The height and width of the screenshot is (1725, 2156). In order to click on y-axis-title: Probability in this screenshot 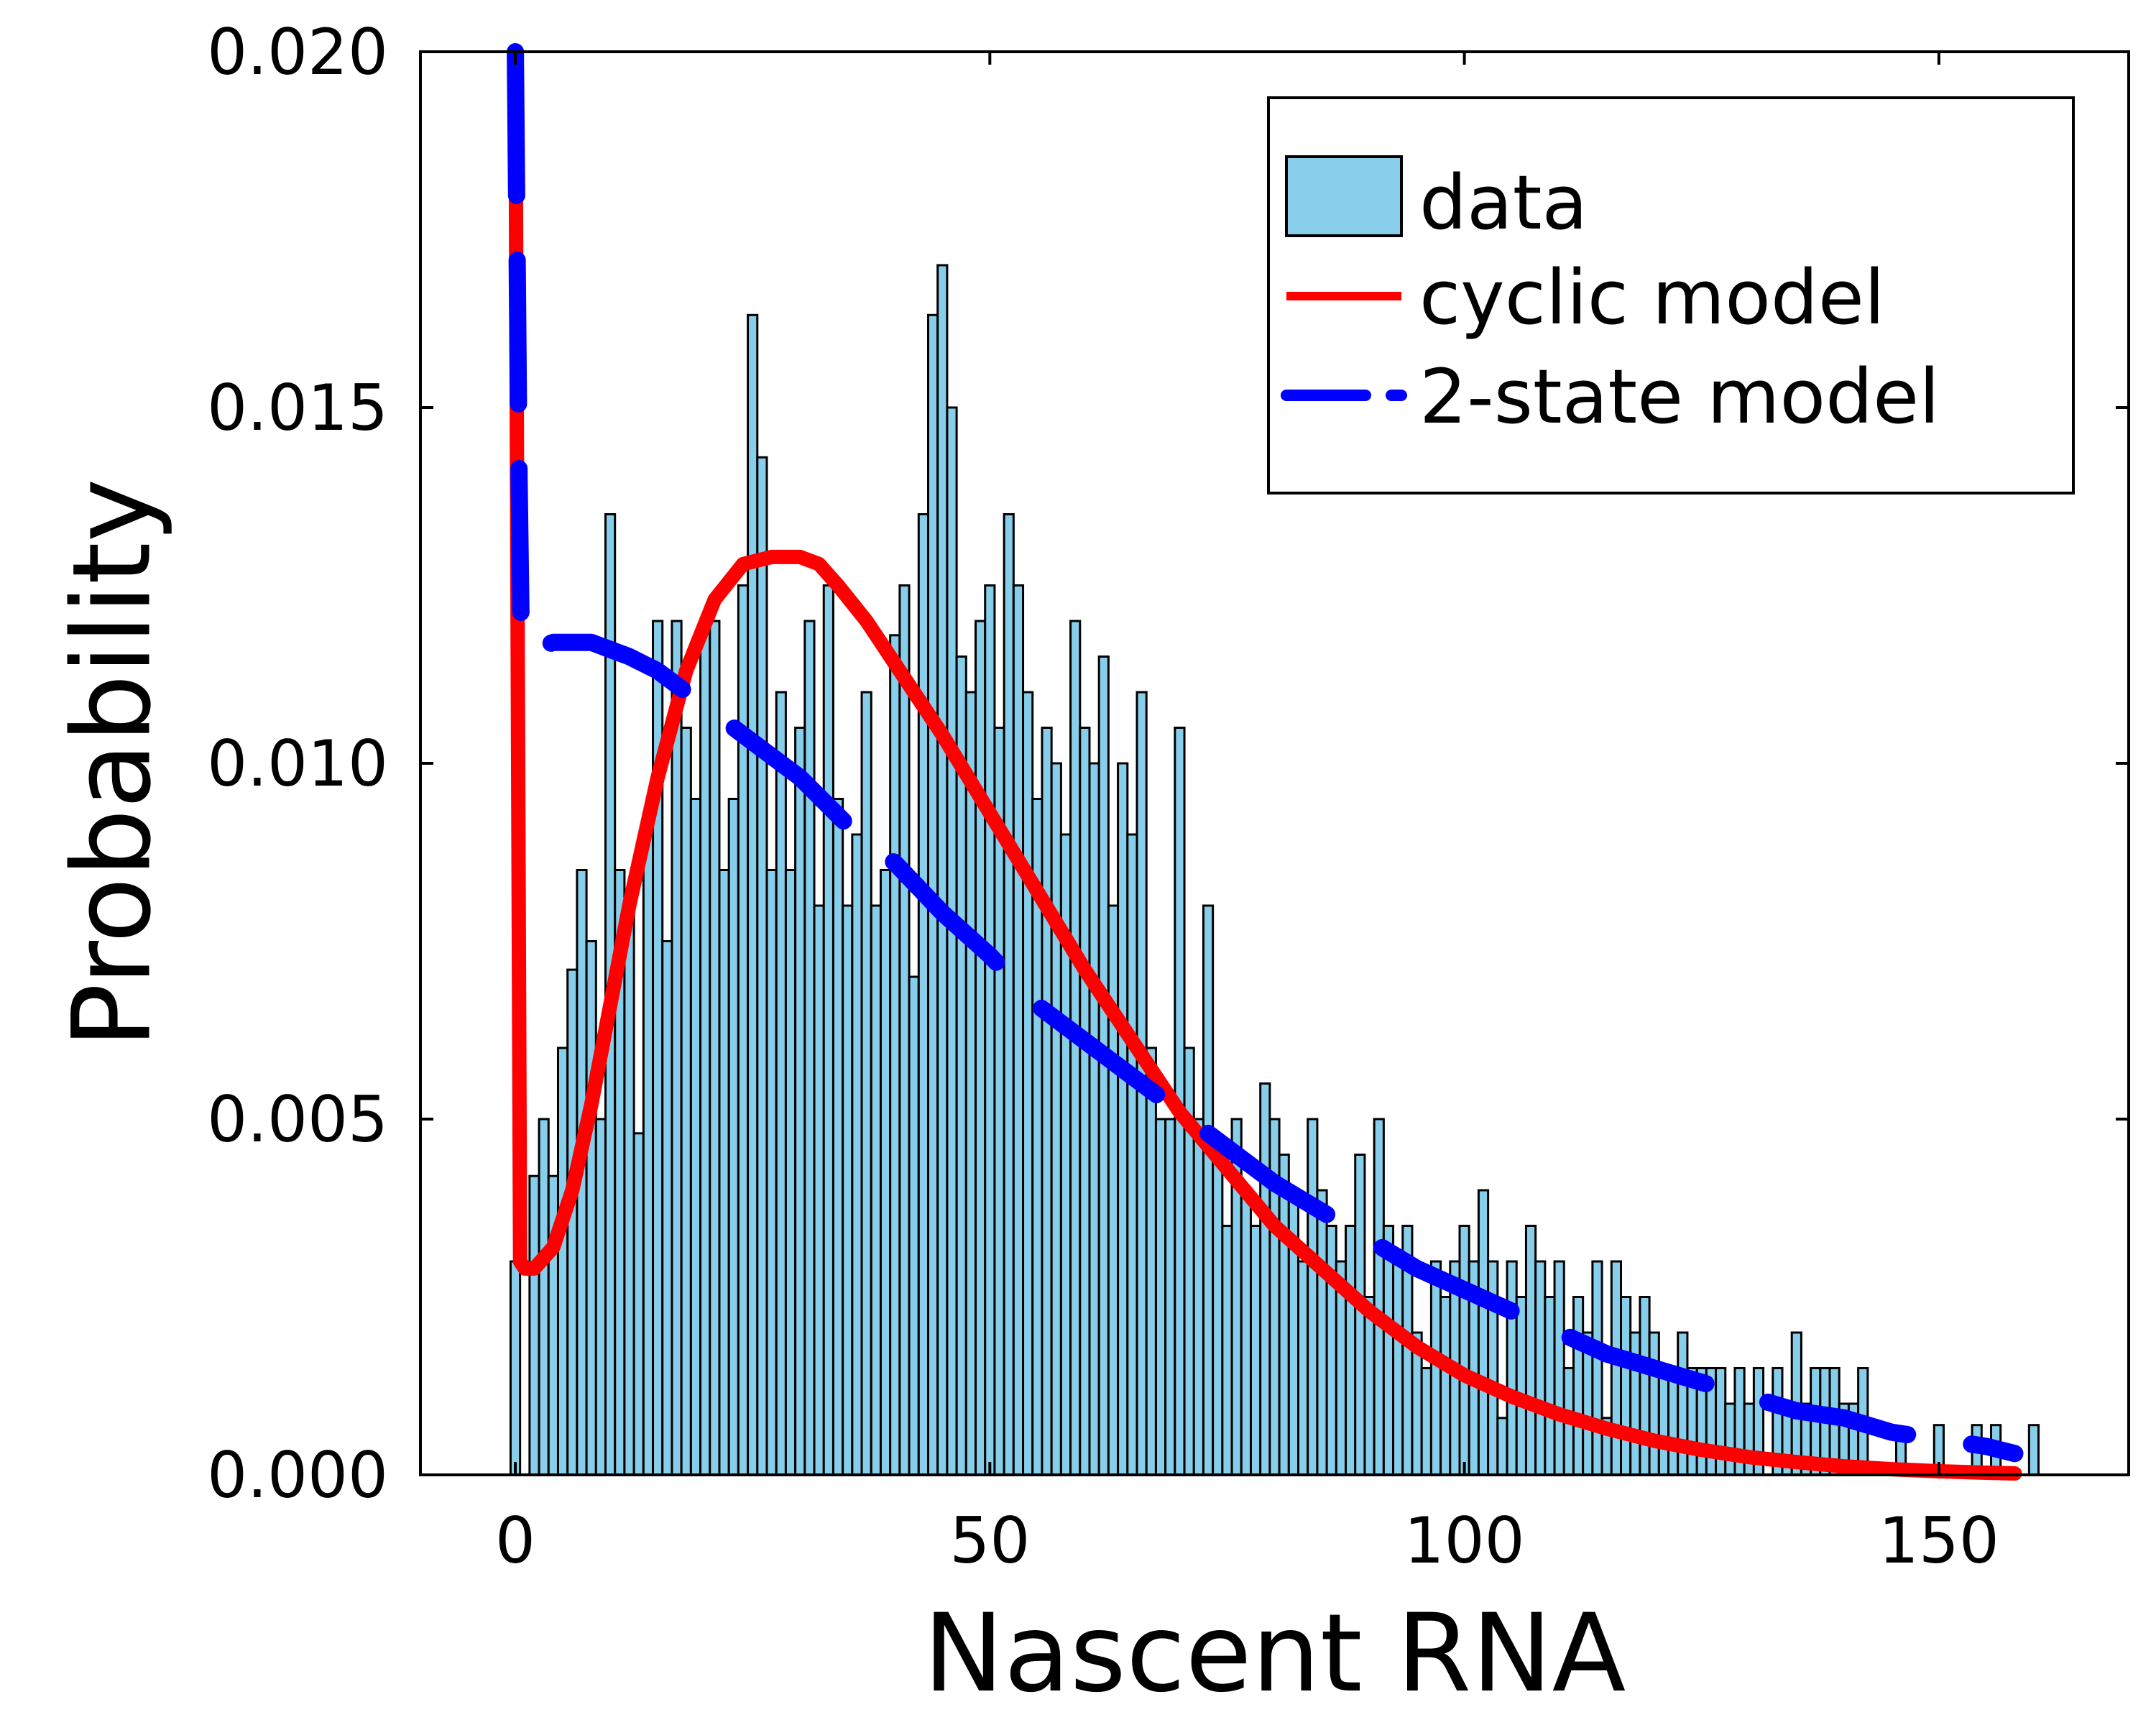, I will do `click(113, 764)`.